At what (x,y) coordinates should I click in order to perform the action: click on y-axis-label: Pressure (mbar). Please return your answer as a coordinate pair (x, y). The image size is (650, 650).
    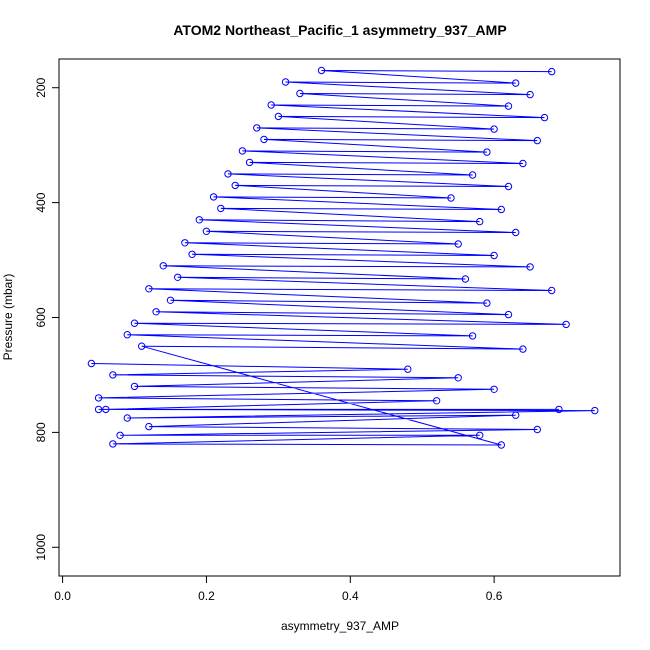
    Looking at the image, I should click on (8, 317).